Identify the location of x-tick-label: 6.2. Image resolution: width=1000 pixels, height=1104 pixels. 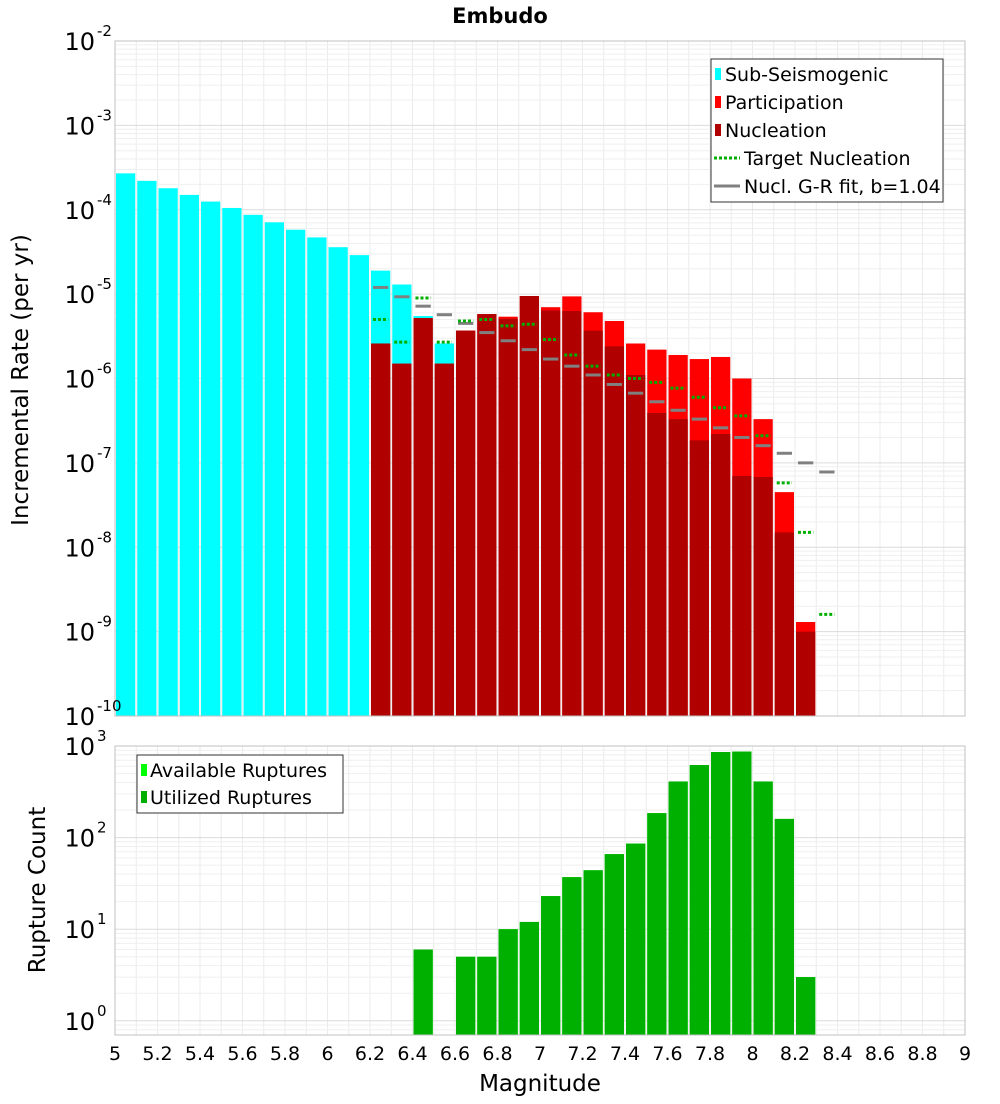
(370, 1054).